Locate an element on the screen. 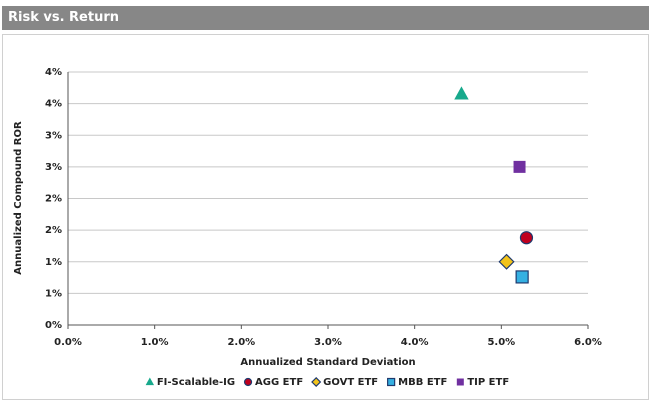 The width and height of the screenshot is (651, 402). x-tick-label: 4.0% is located at coordinates (415, 342).